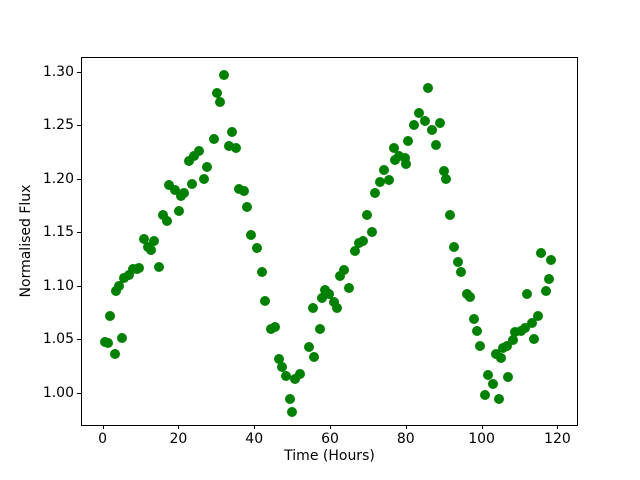 This screenshot has width=640, height=480. I want to click on y-tick-label: 1.15, so click(58, 232).